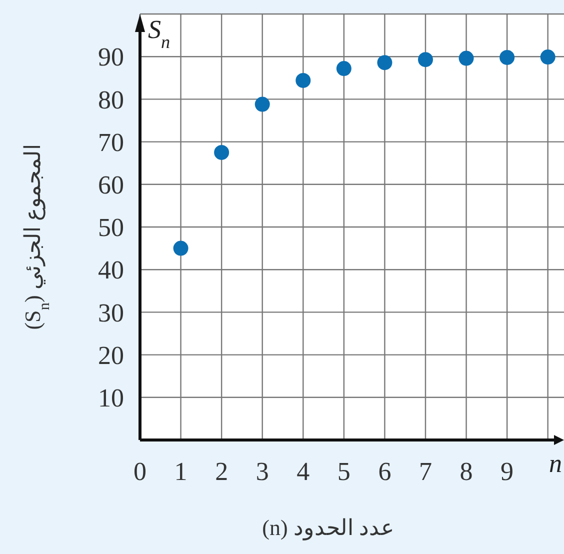 This screenshot has width=564, height=554. Describe the element at coordinates (111, 99) in the screenshot. I see `y-tick-label: 80` at that location.